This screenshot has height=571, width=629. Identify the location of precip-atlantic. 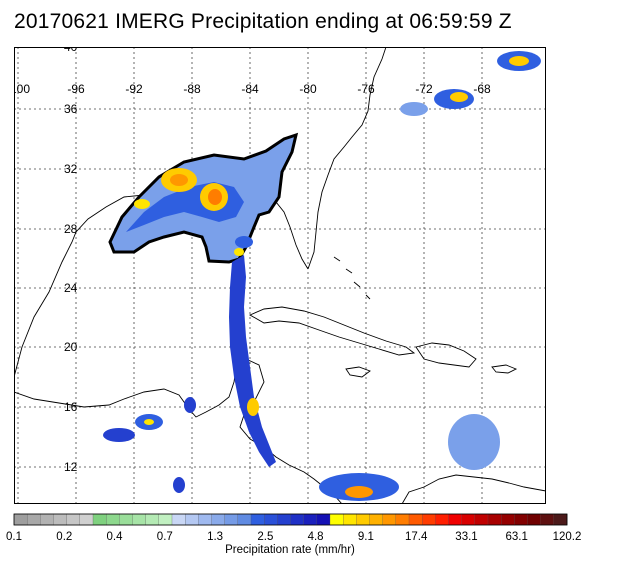
(470, 83).